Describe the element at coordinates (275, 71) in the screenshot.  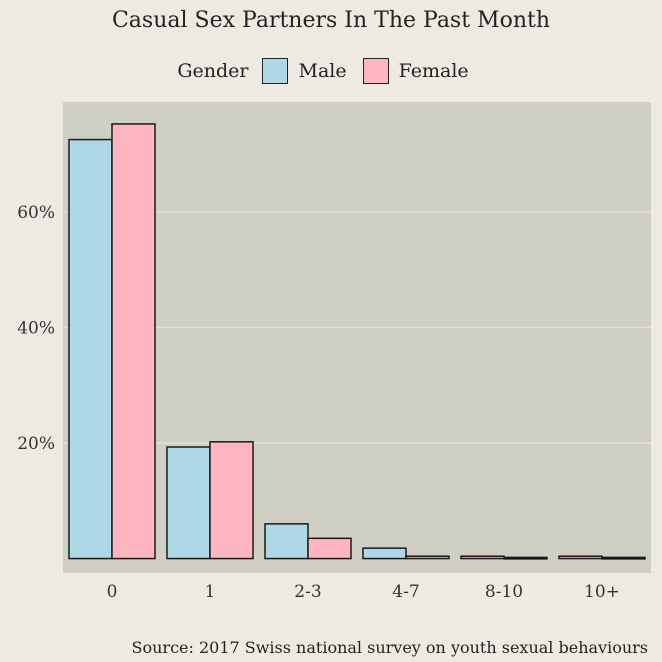
I see `legend-swatch-male` at that location.